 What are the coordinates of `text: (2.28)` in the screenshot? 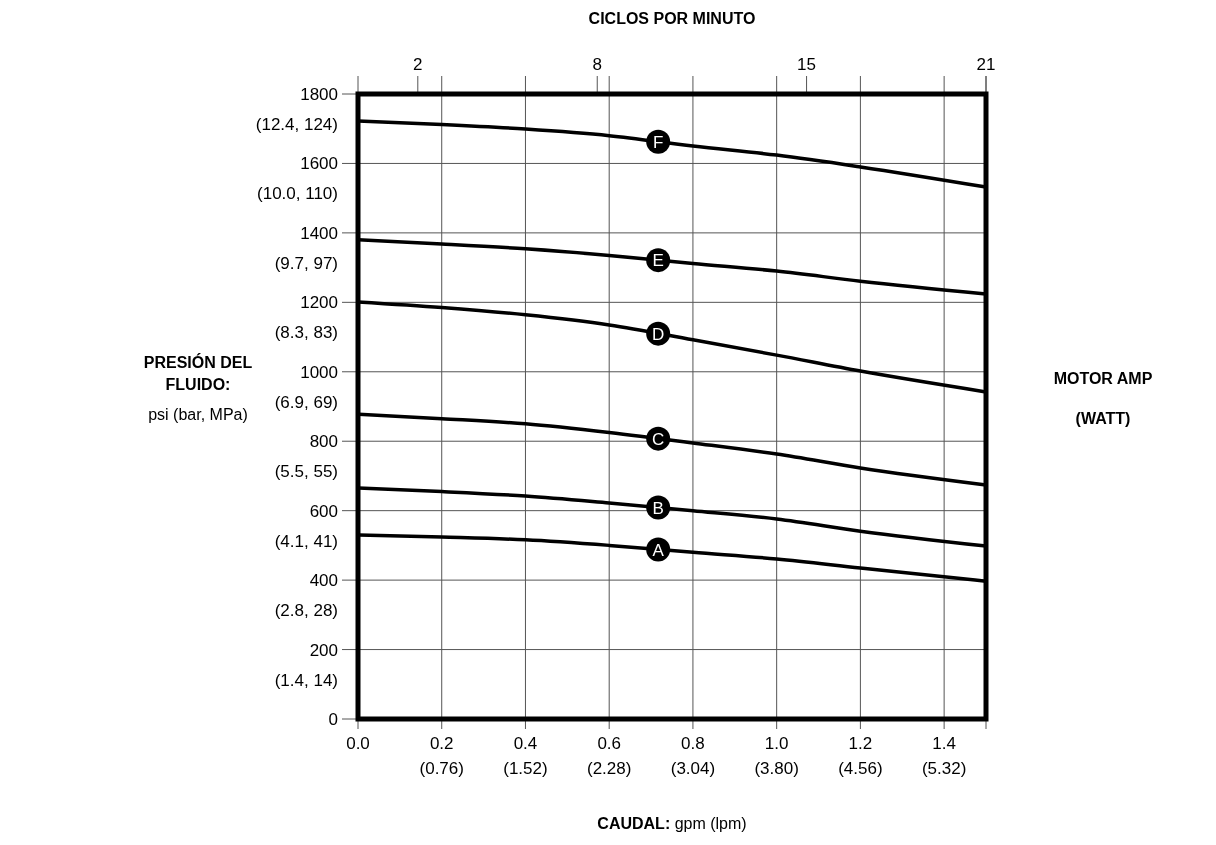 It's located at (609, 768).